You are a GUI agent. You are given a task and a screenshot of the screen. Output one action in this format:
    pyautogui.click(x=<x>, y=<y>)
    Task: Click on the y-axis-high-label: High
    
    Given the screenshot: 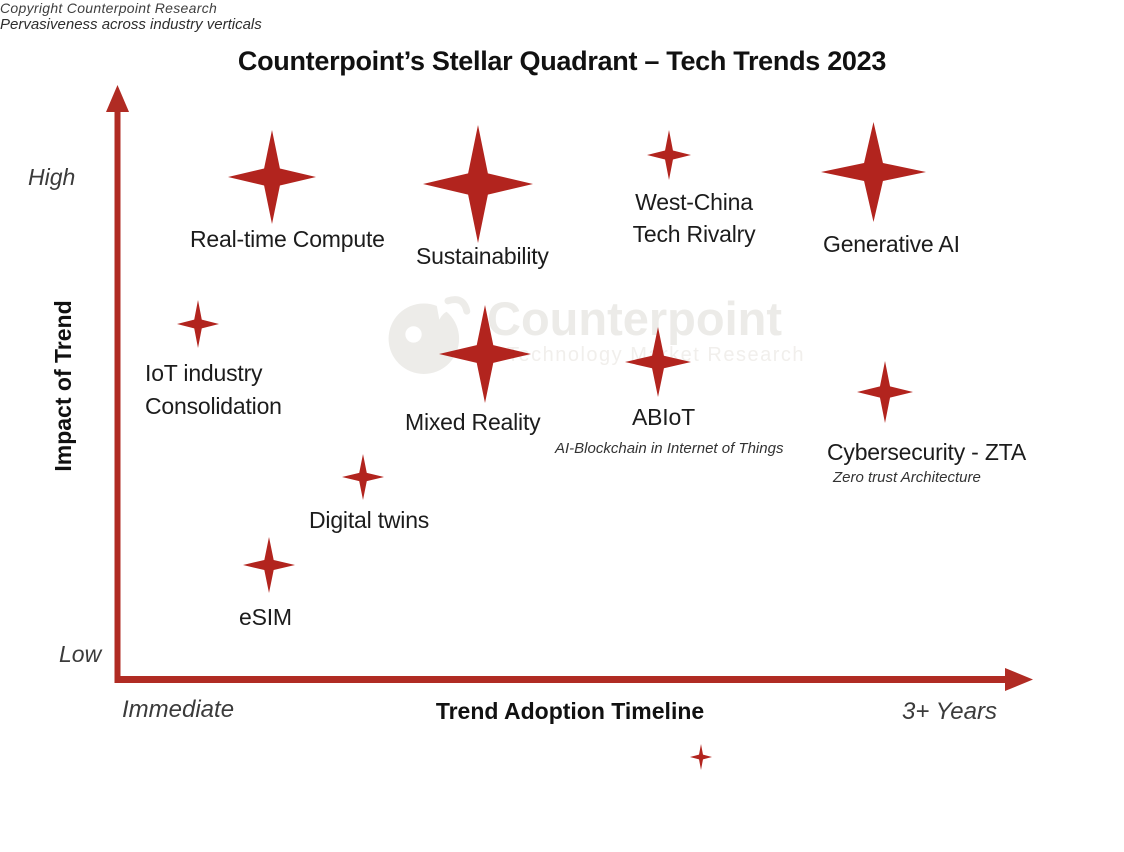 What is the action you would take?
    pyautogui.click(x=52, y=177)
    